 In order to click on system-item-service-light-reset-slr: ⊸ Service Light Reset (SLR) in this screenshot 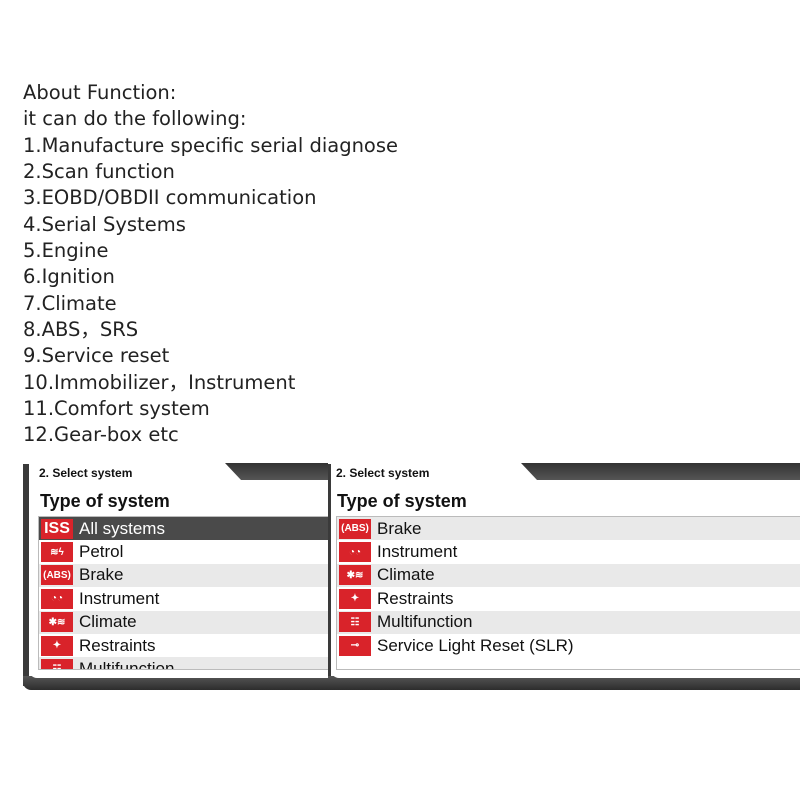, I will do `click(568, 645)`.